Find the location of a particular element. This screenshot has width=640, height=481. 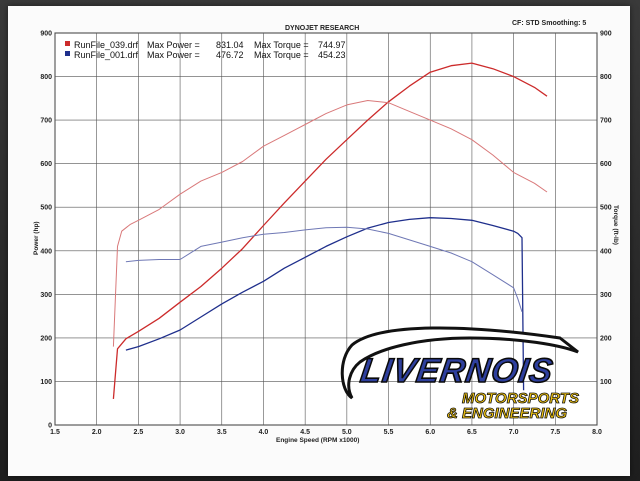

y-left-tick-label-3: 300 is located at coordinates (46, 295).